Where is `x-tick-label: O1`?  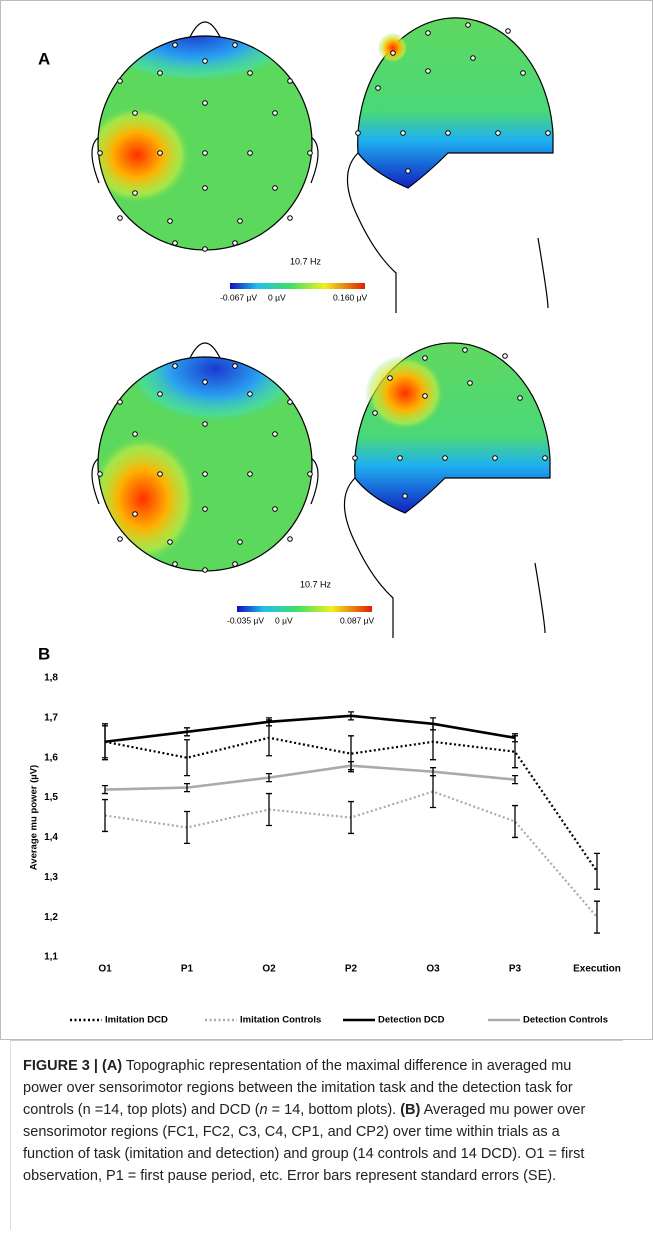
x-tick-label: O1 is located at coordinates (105, 969).